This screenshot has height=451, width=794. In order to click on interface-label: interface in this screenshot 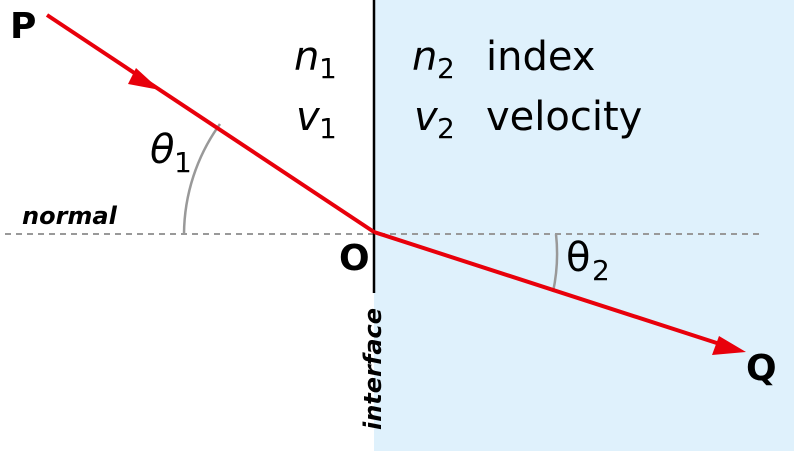, I will do `click(373, 369)`.